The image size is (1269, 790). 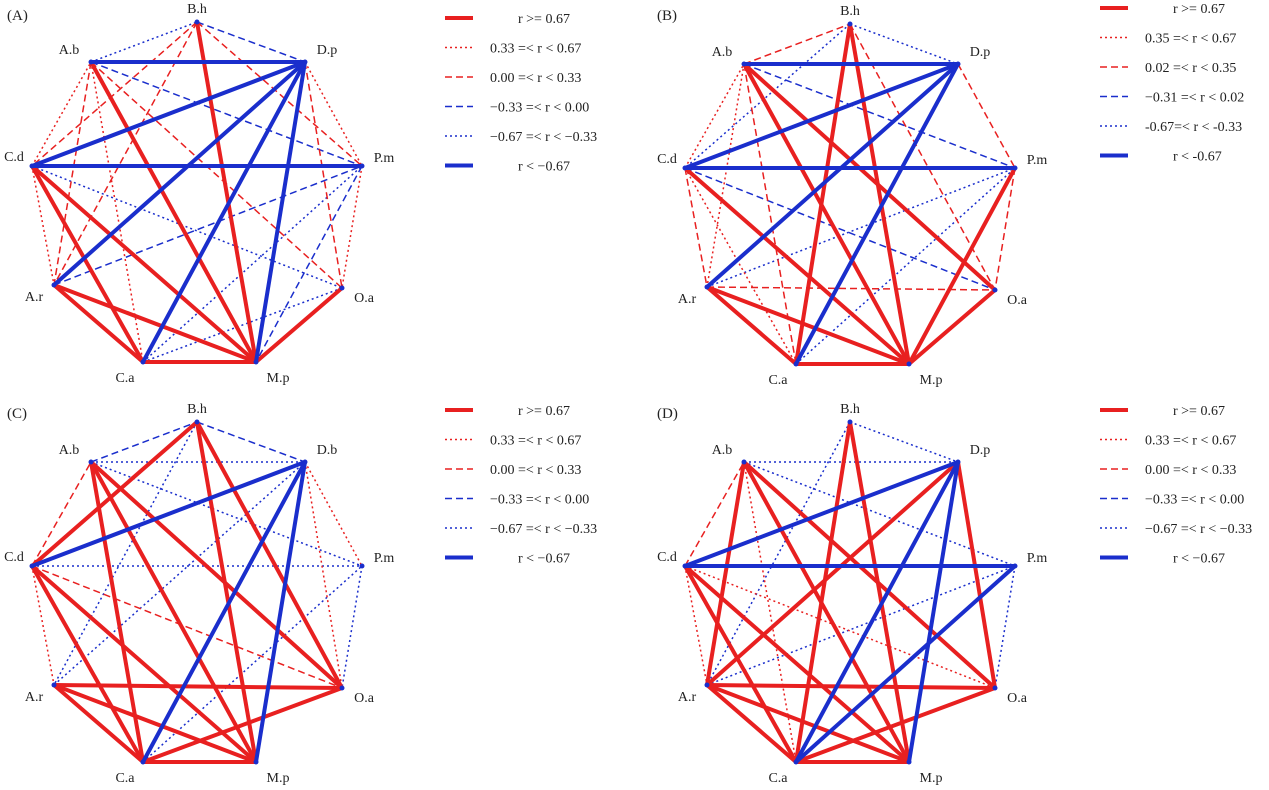 What do you see at coordinates (823, 592) in the screenshot?
I see `edge-B.h-C.a` at bounding box center [823, 592].